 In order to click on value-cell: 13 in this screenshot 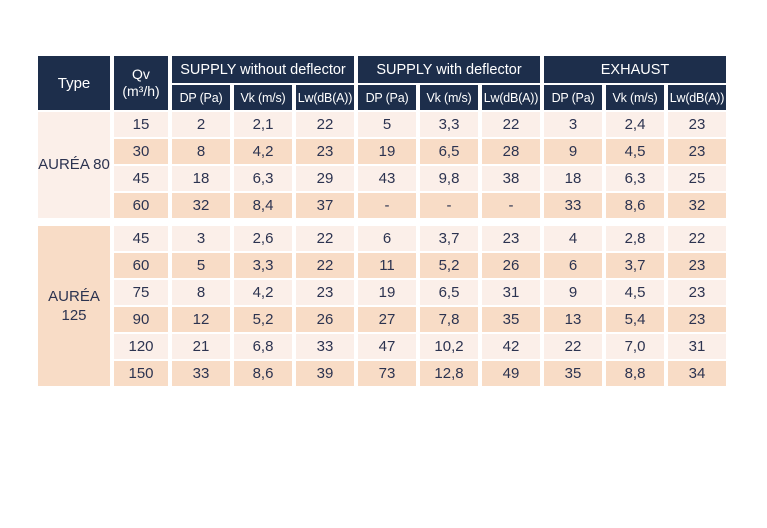, I will do `click(573, 319)`.